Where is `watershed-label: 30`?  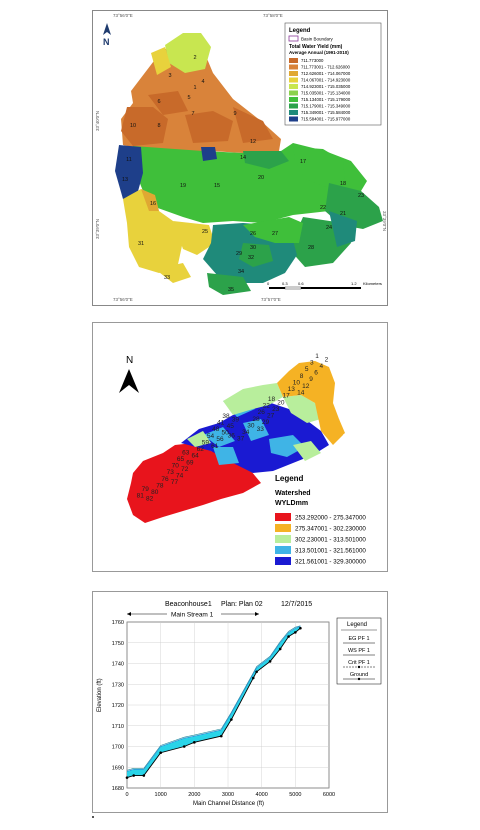
watershed-label: 30 is located at coordinates (251, 426).